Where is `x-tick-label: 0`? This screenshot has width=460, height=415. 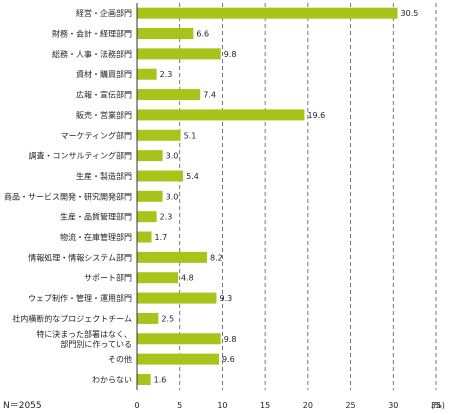
x-tick-label: 0 is located at coordinates (136, 405).